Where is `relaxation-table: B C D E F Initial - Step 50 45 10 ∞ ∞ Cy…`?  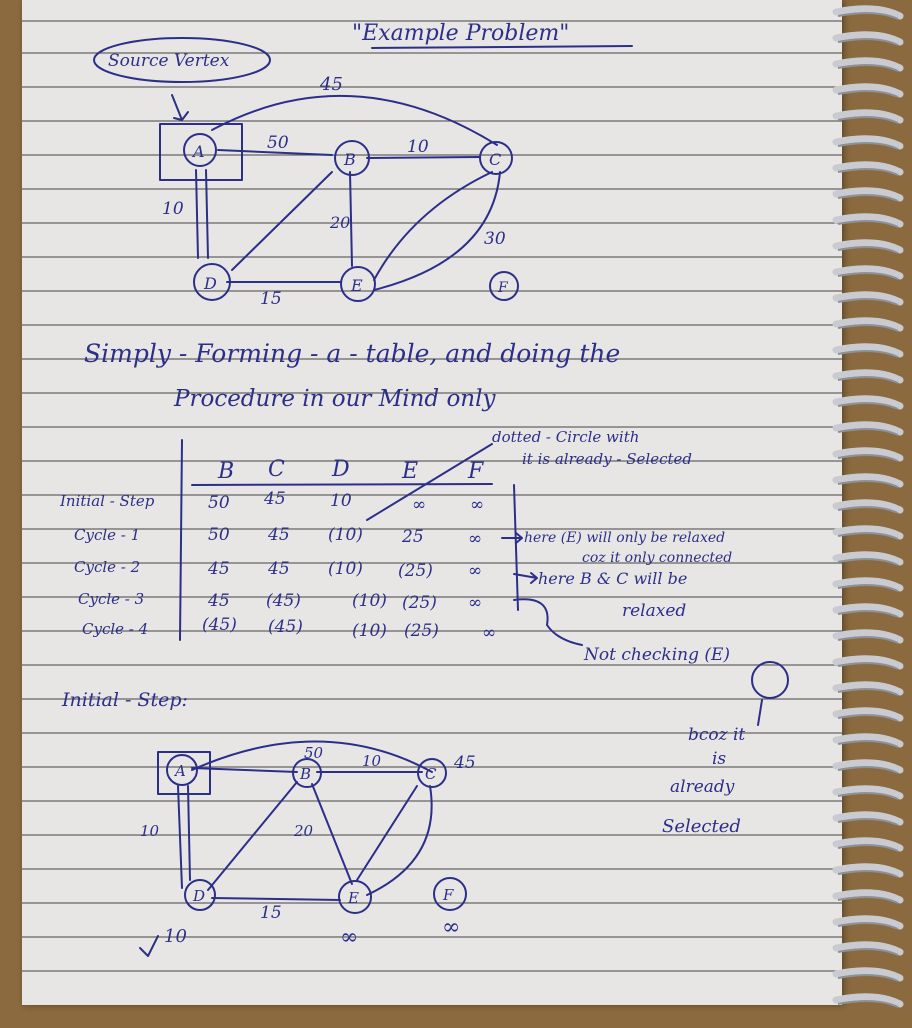
relaxation-table: B C D E F Initial - Step 50 45 10 ∞ ∞ Cy… is located at coordinates (289, 541).